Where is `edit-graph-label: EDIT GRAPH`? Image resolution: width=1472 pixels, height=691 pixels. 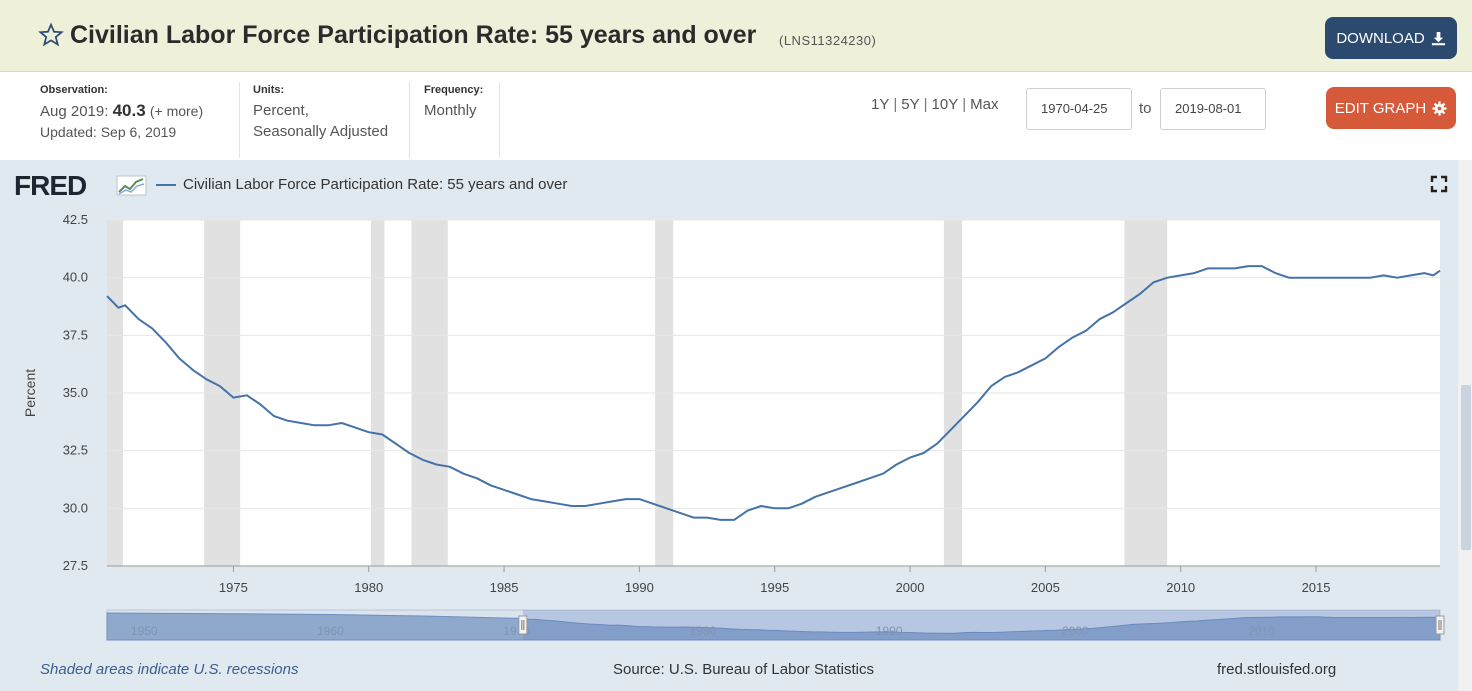
edit-graph-label: EDIT GRAPH is located at coordinates (1380, 108).